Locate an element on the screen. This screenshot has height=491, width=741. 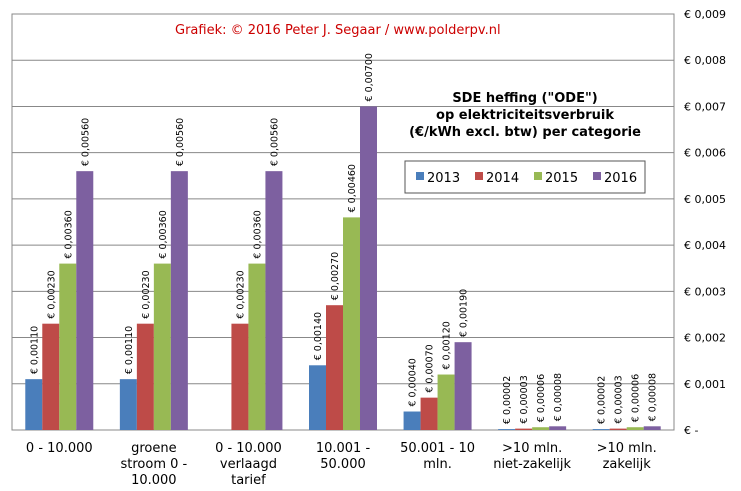
data-label: € 0,00700 is located at coordinates (369, 77).